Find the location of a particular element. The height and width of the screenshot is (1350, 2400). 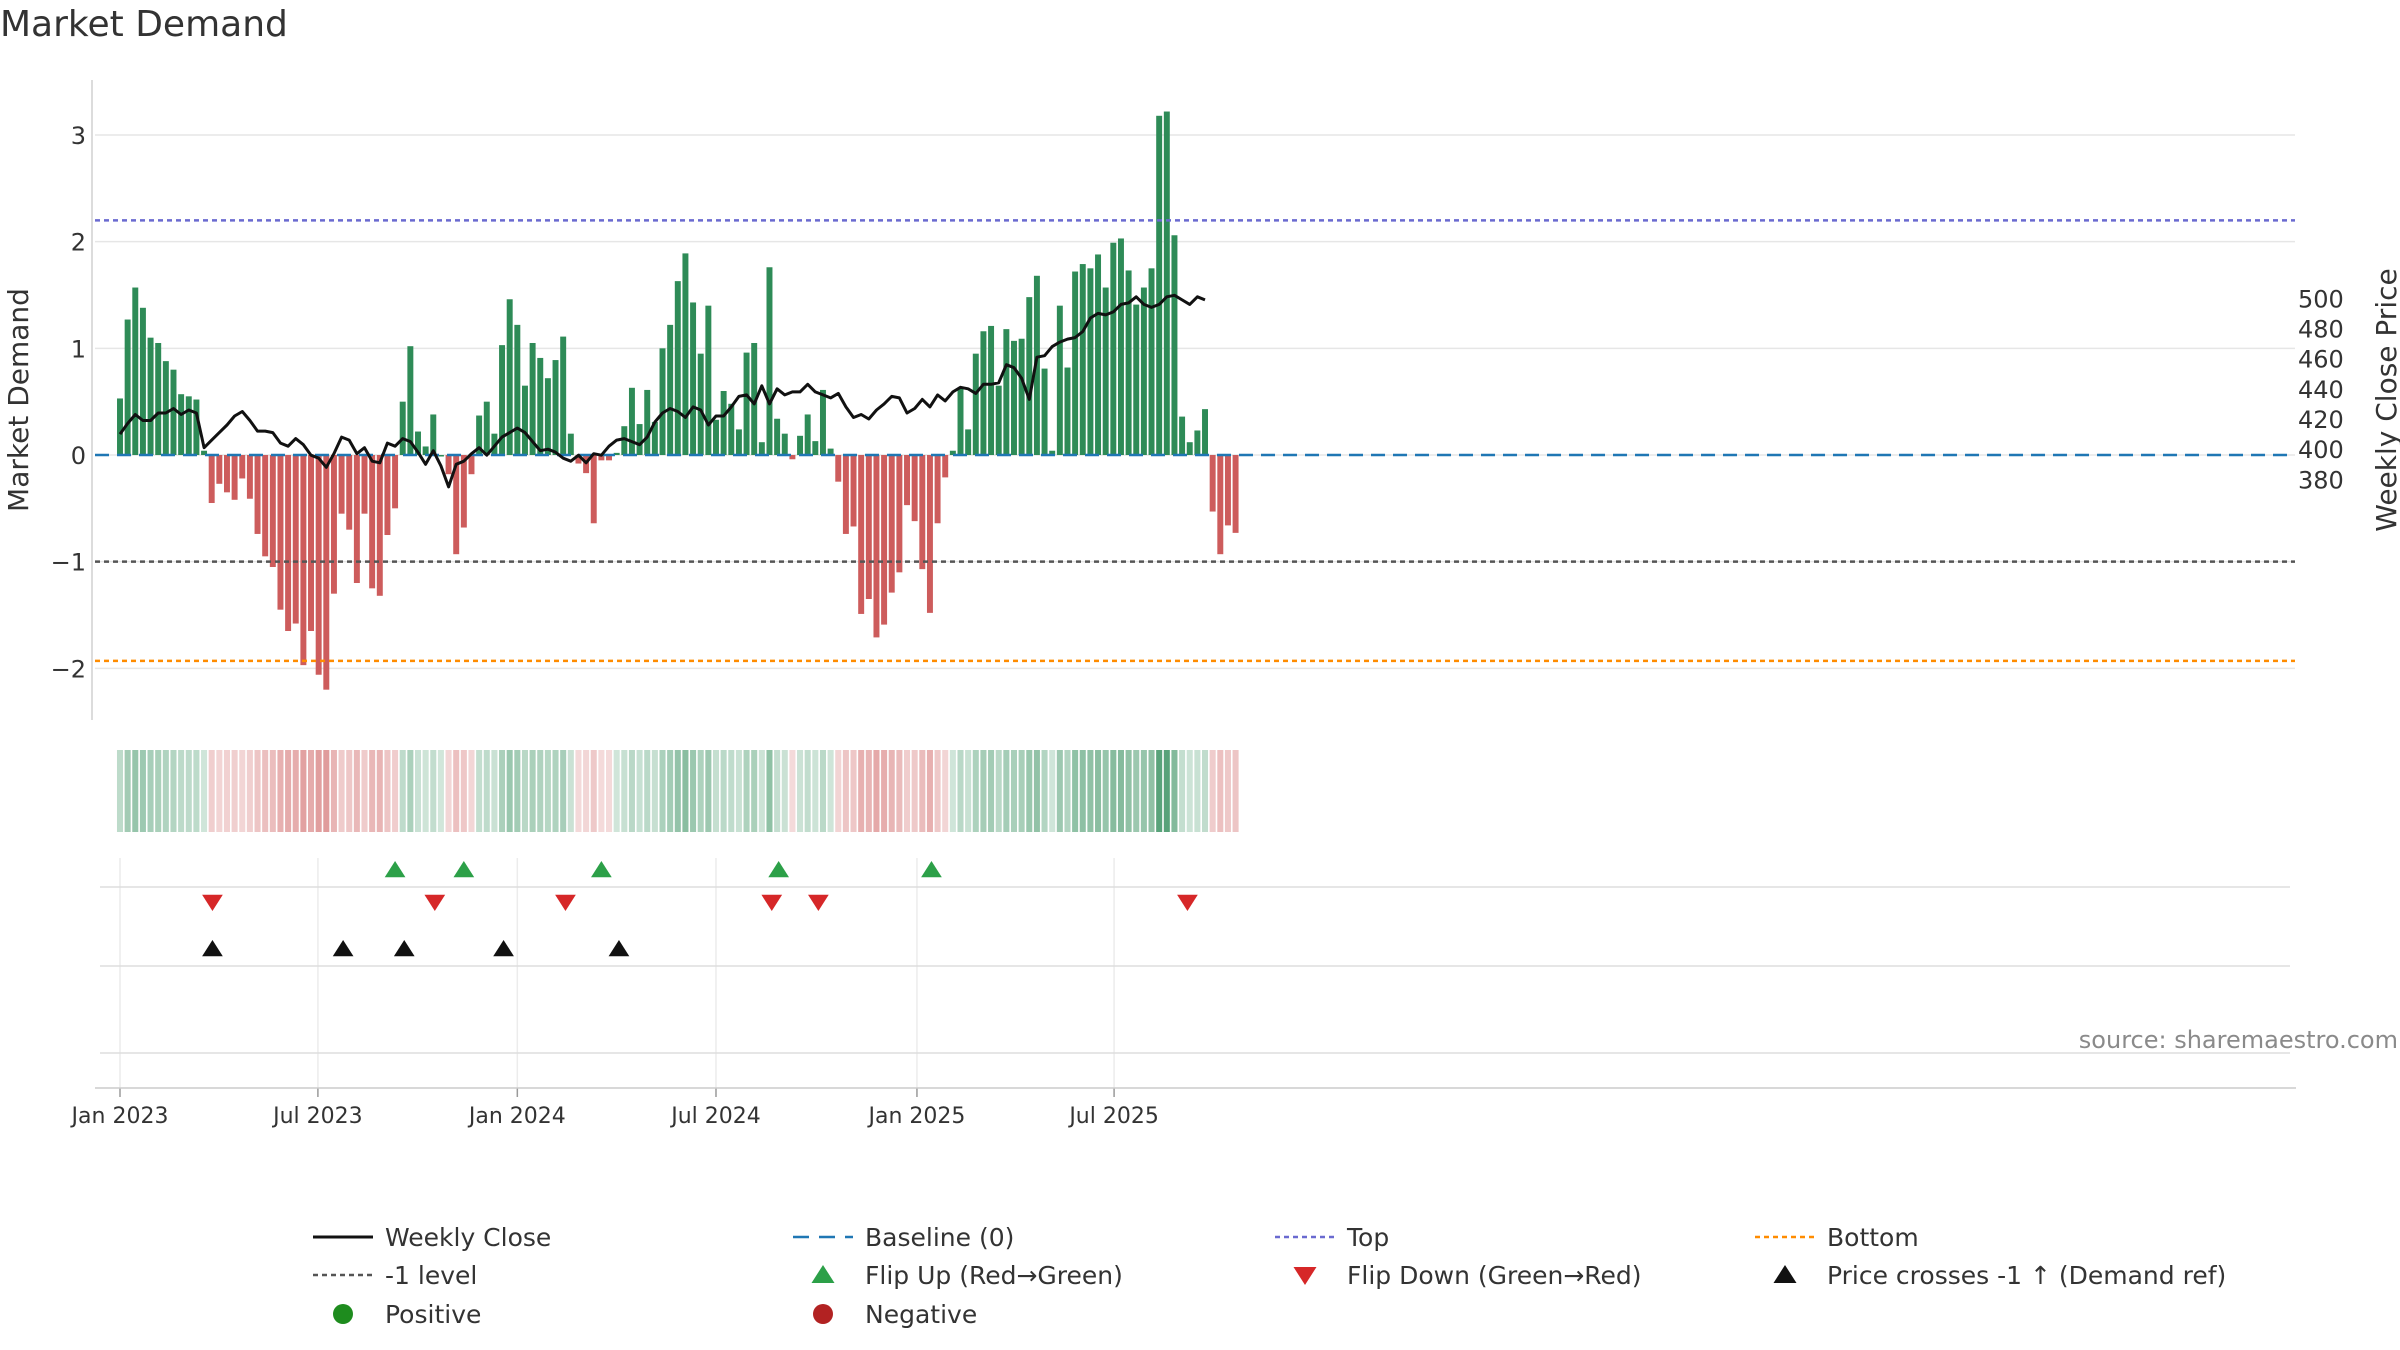

legend-item-baseline: Baseline (0) is located at coordinates (903, 1237).